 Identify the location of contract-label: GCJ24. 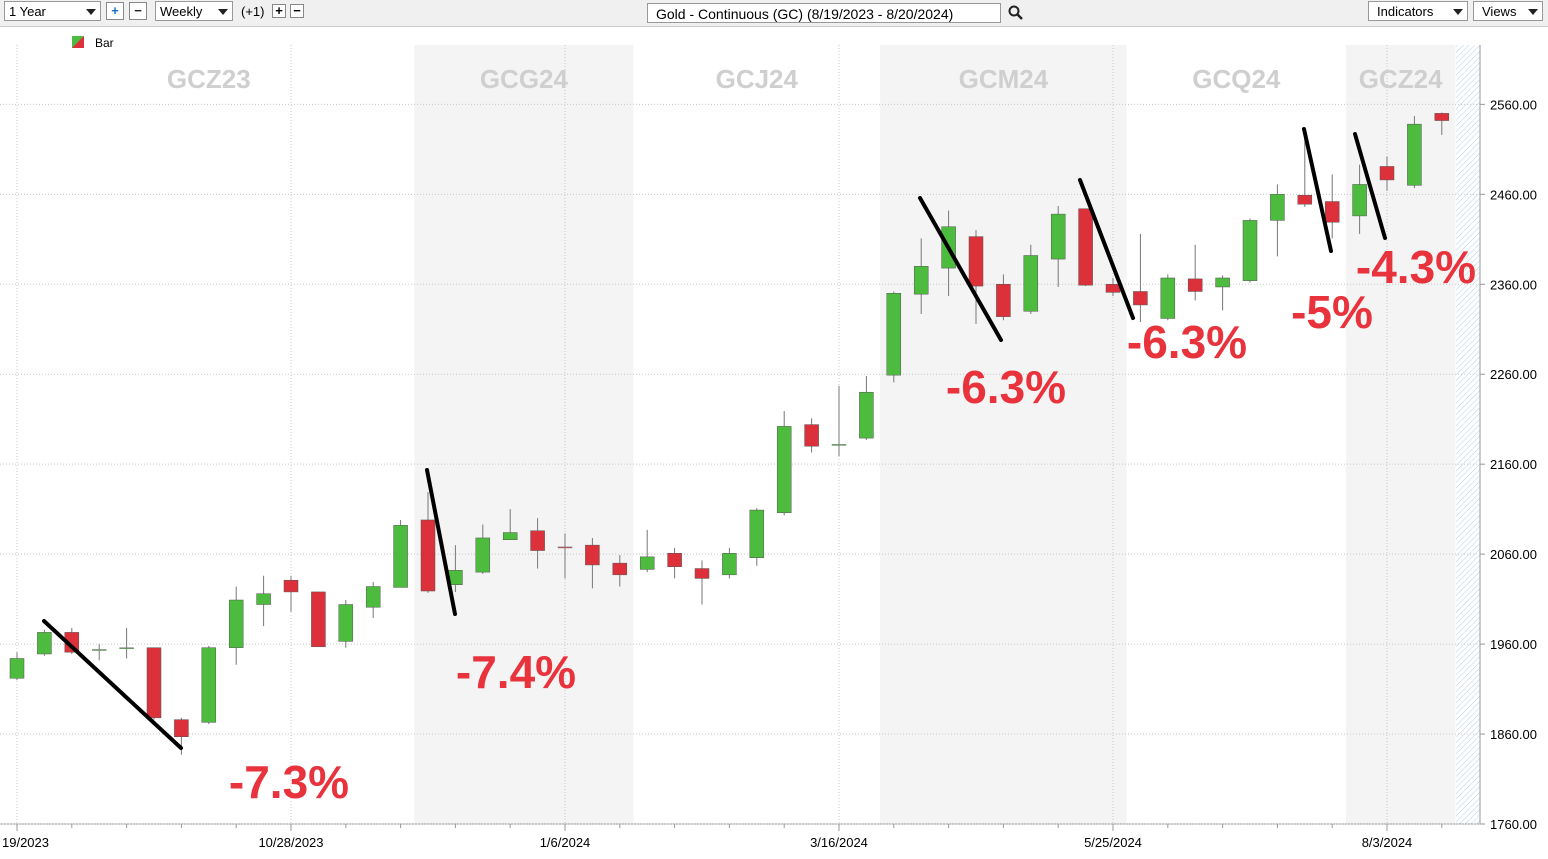
(757, 79).